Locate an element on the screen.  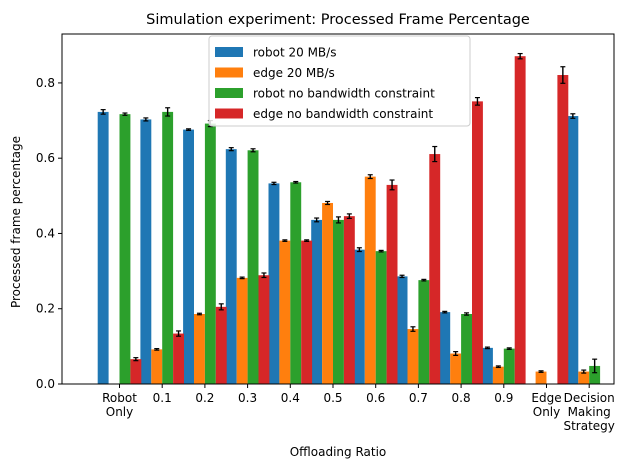
x-tick-label: 0.7 is located at coordinates (418, 398).